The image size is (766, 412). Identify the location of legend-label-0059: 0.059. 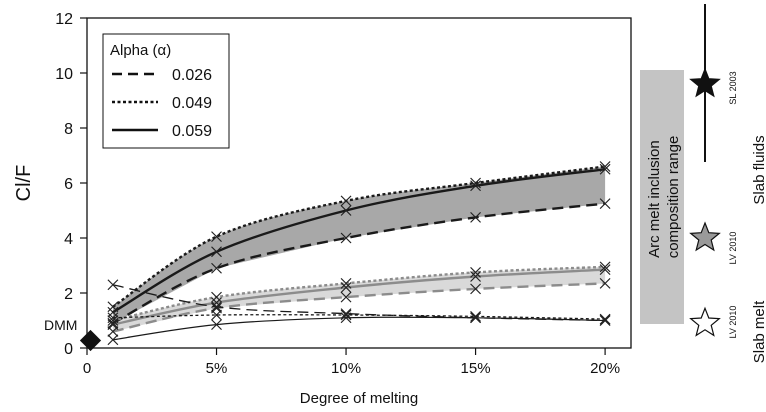
(192, 131).